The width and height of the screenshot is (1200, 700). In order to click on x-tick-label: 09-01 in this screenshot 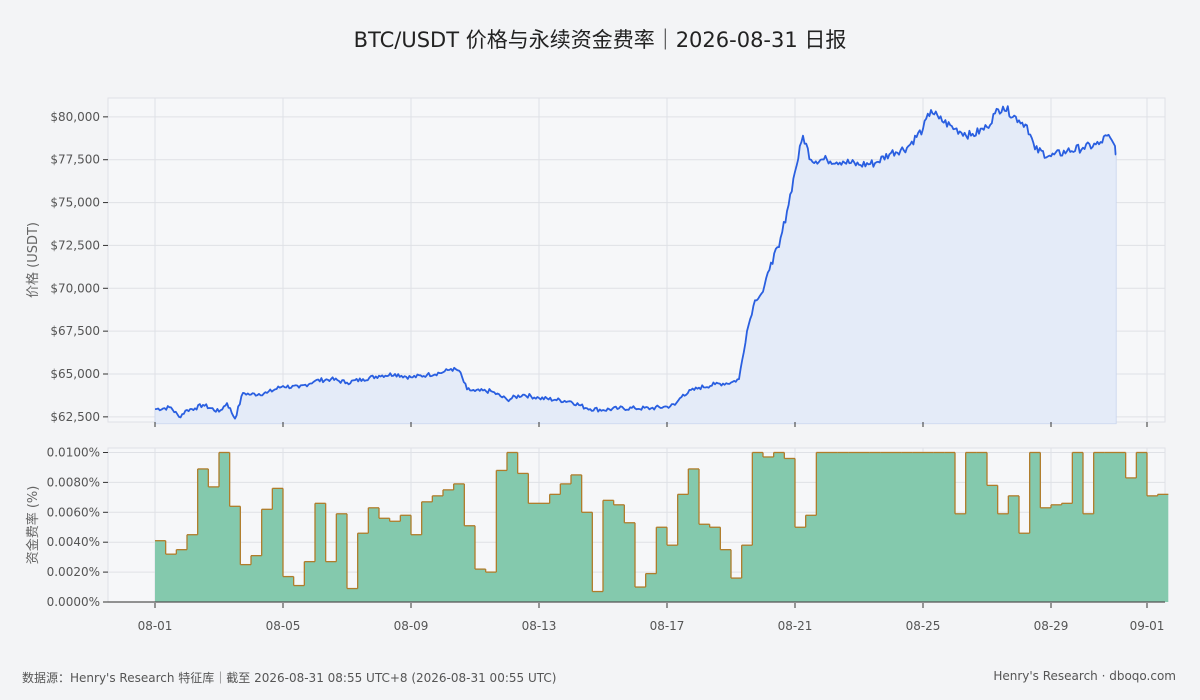, I will do `click(1147, 626)`.